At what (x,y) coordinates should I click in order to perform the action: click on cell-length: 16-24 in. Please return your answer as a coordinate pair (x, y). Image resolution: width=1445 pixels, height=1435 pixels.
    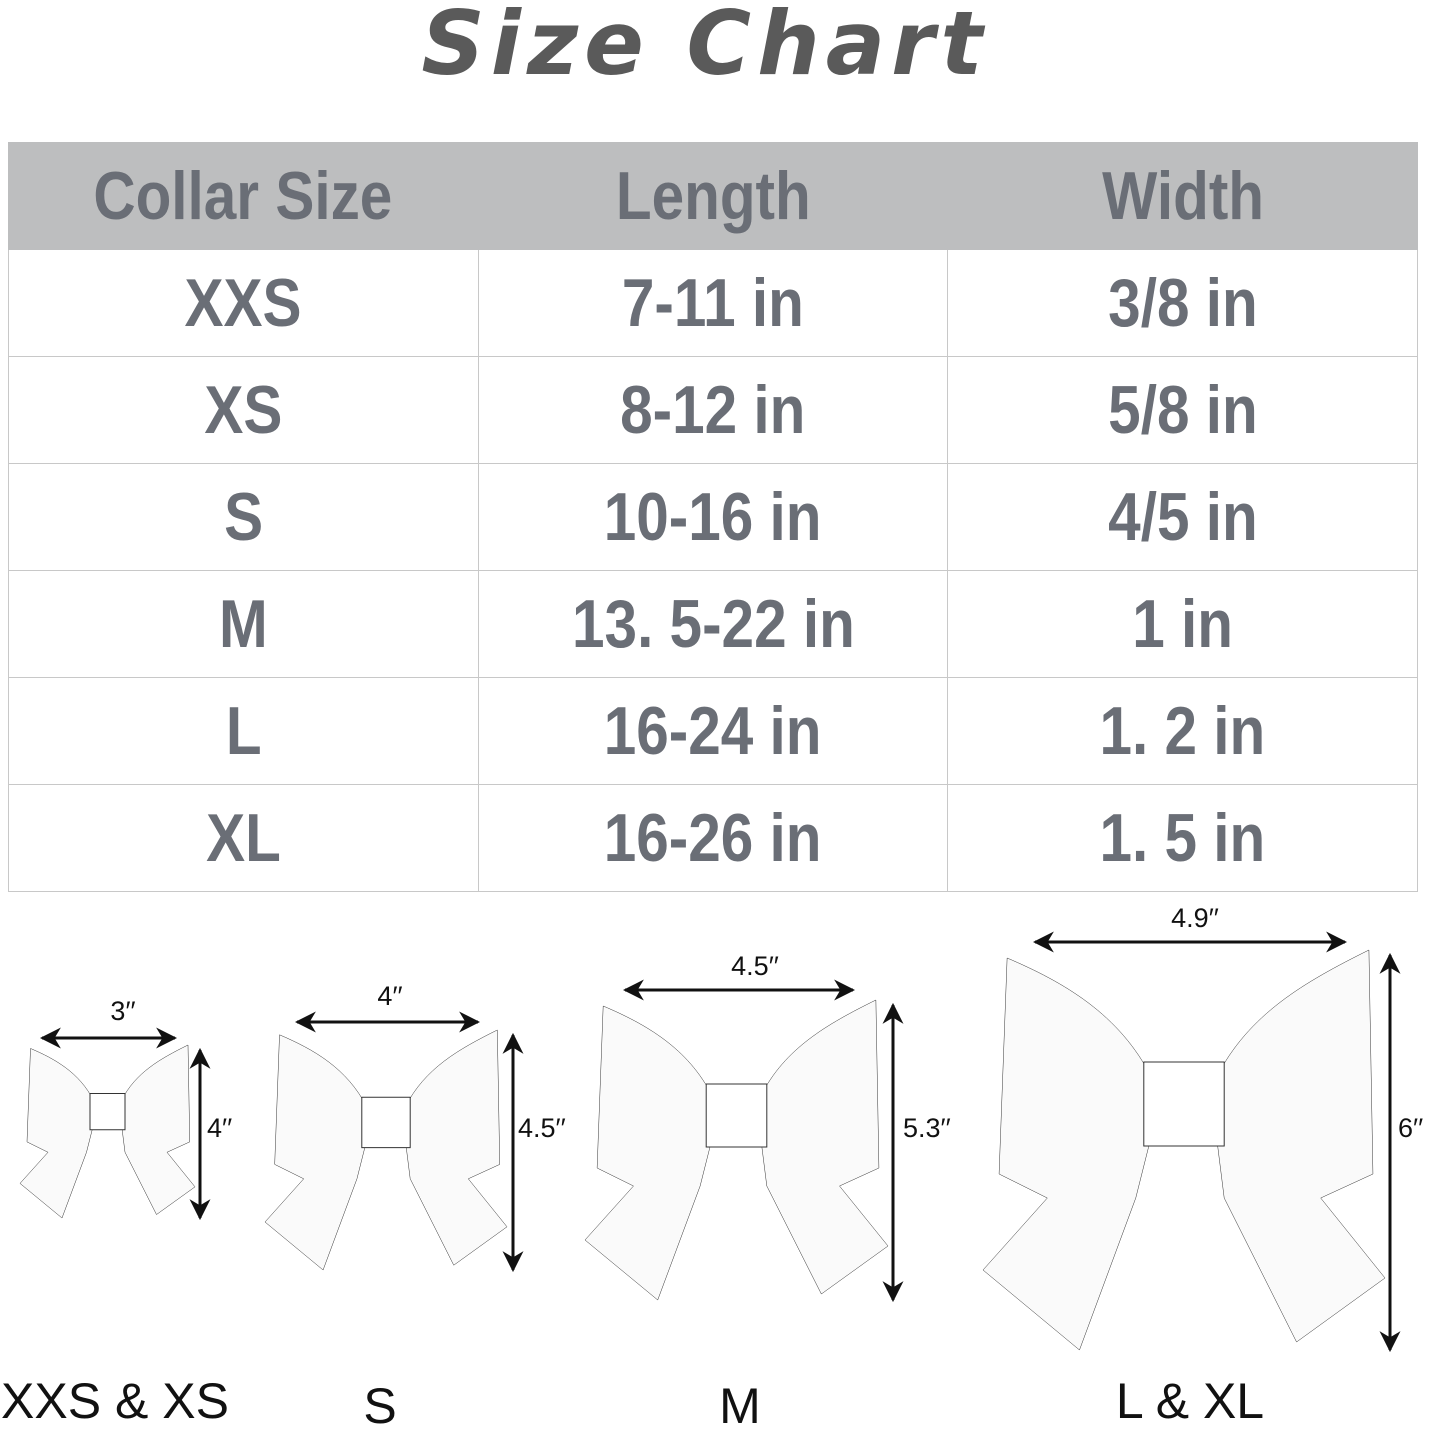
    Looking at the image, I should click on (713, 731).